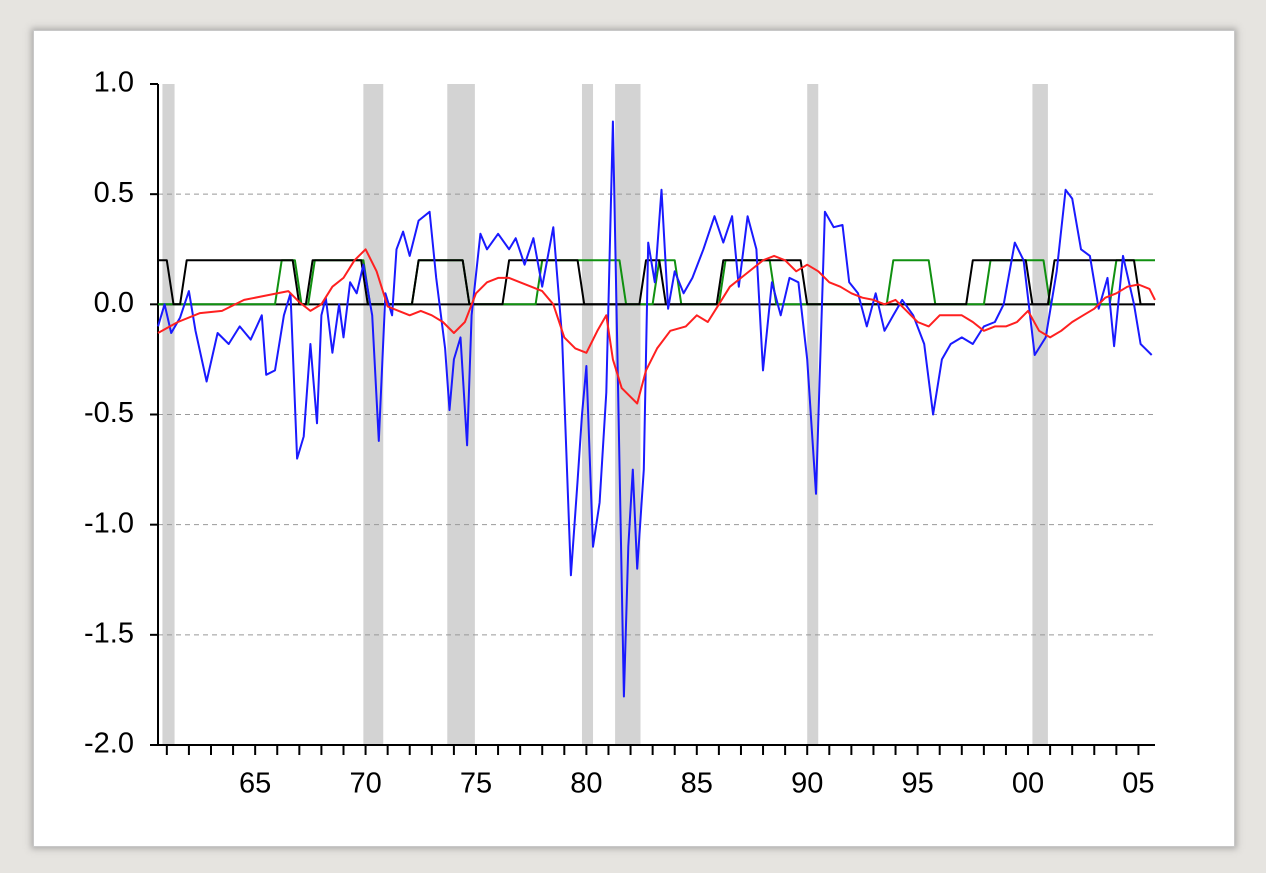 This screenshot has height=873, width=1266. Describe the element at coordinates (114, 83) in the screenshot. I see `y-tick-label: 1.0` at that location.